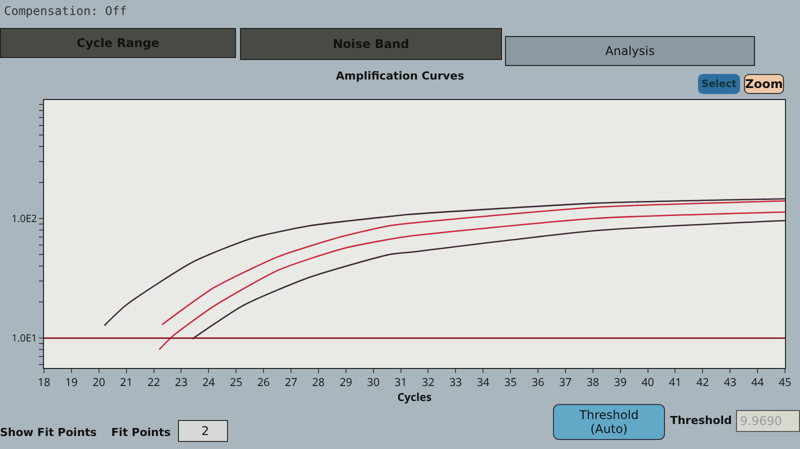  I want to click on x-tick-label: 42, so click(702, 382).